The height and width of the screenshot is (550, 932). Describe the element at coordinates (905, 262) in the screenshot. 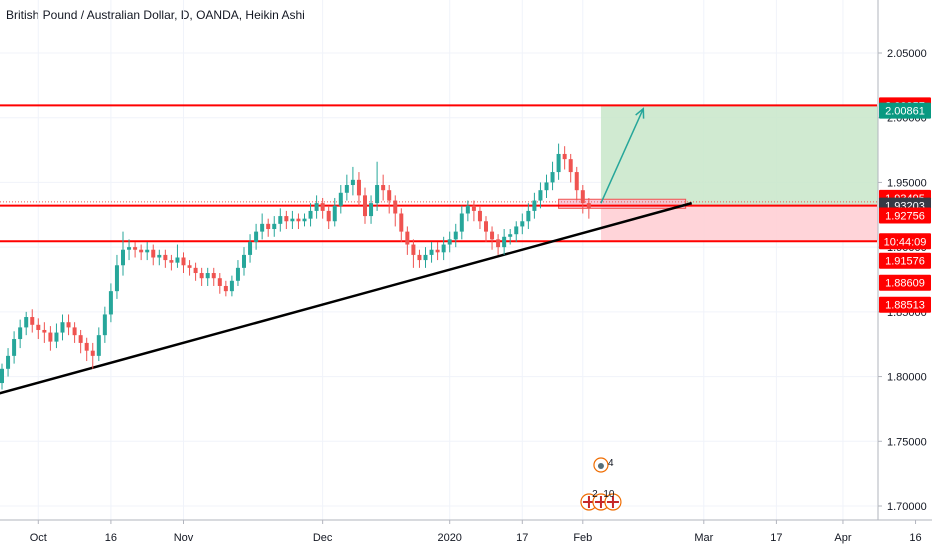

I see `price-label-text: 1.91576` at that location.